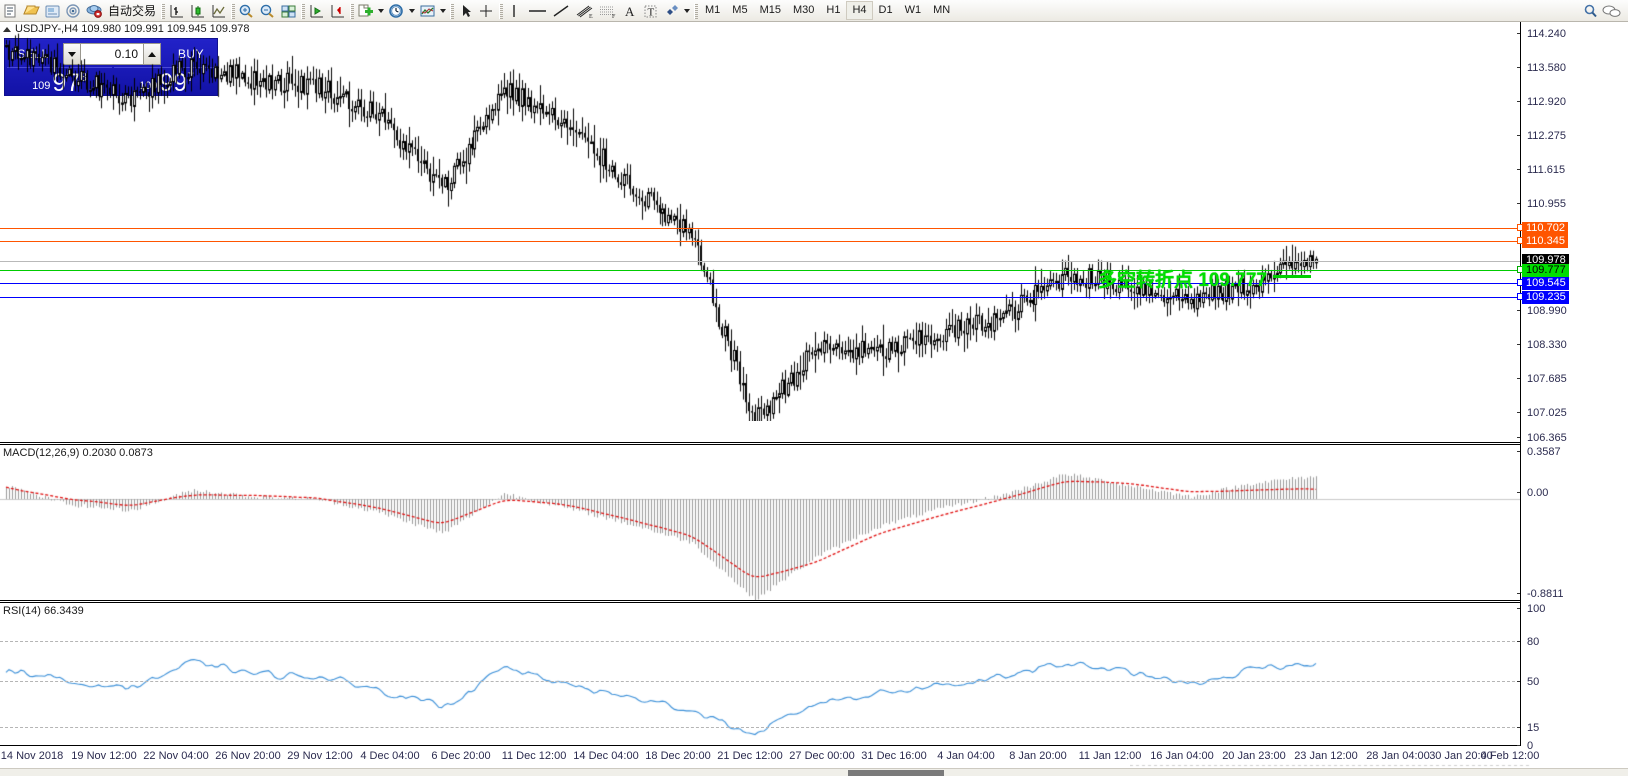 This screenshot has height=776, width=1628. Describe the element at coordinates (1182, 756) in the screenshot. I see `time-tick: 16 Jan 04:00` at that location.